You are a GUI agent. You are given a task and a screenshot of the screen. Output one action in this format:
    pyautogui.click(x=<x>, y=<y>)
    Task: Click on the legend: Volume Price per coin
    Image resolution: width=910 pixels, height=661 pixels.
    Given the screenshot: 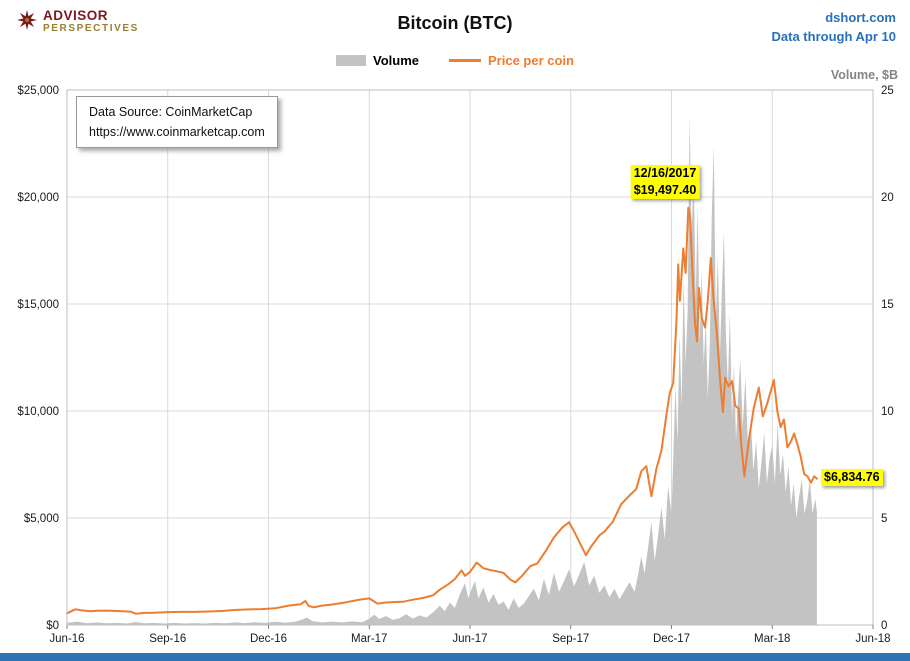 What is the action you would take?
    pyautogui.click(x=455, y=60)
    